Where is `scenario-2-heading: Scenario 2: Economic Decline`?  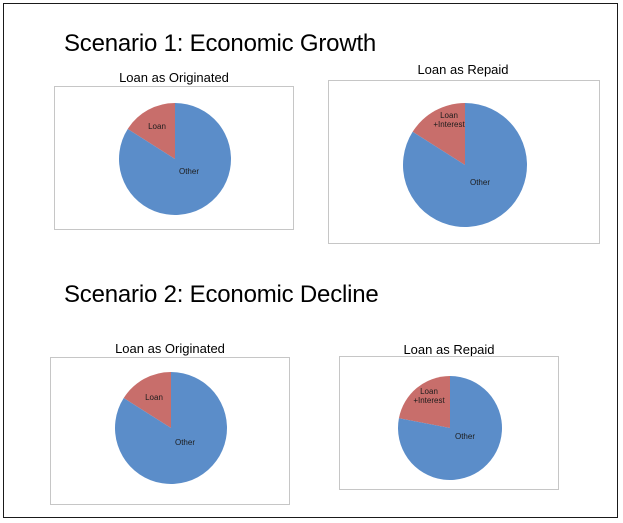 scenario-2-heading: Scenario 2: Economic Decline is located at coordinates (221, 294).